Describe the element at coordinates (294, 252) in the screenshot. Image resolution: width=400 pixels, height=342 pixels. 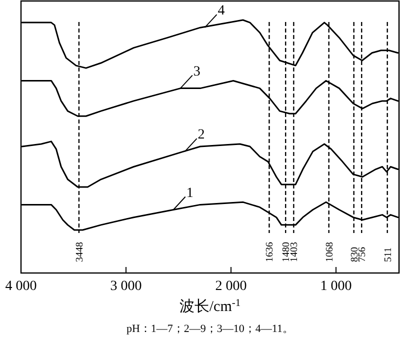
I see `ref-line-label: 1403` at that location.